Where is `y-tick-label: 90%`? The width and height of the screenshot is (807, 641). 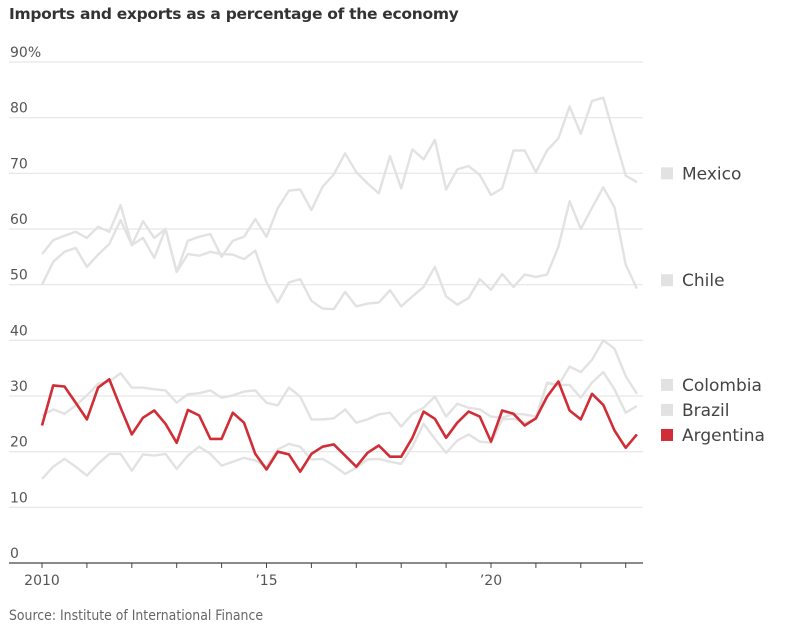
y-tick-label: 90% is located at coordinates (25, 53).